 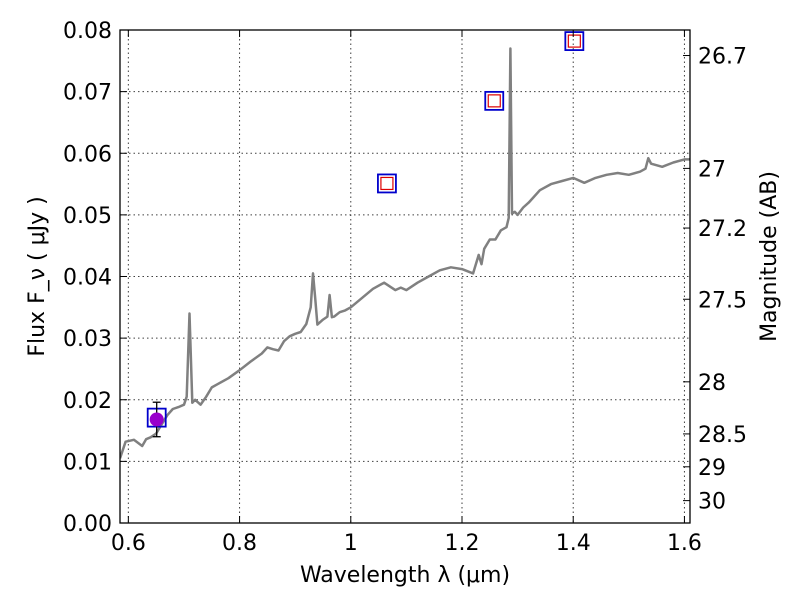 What do you see at coordinates (722, 229) in the screenshot?
I see `y2-tick-label: 27.2` at bounding box center [722, 229].